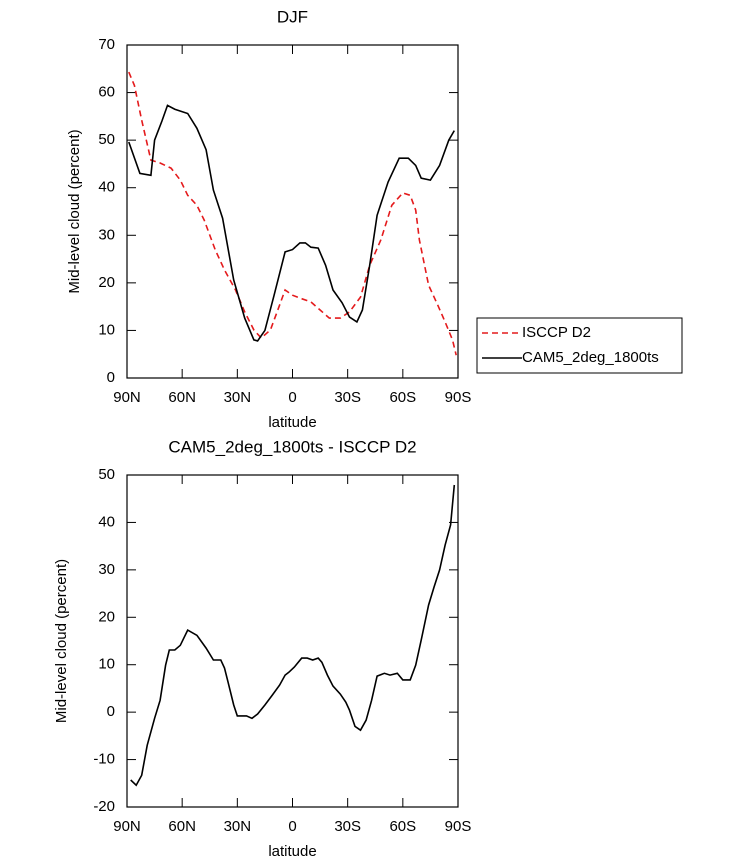 The height and width of the screenshot is (866, 733). Describe the element at coordinates (590, 357) in the screenshot. I see `legend-label: CAM5_2deg_1800ts` at that location.